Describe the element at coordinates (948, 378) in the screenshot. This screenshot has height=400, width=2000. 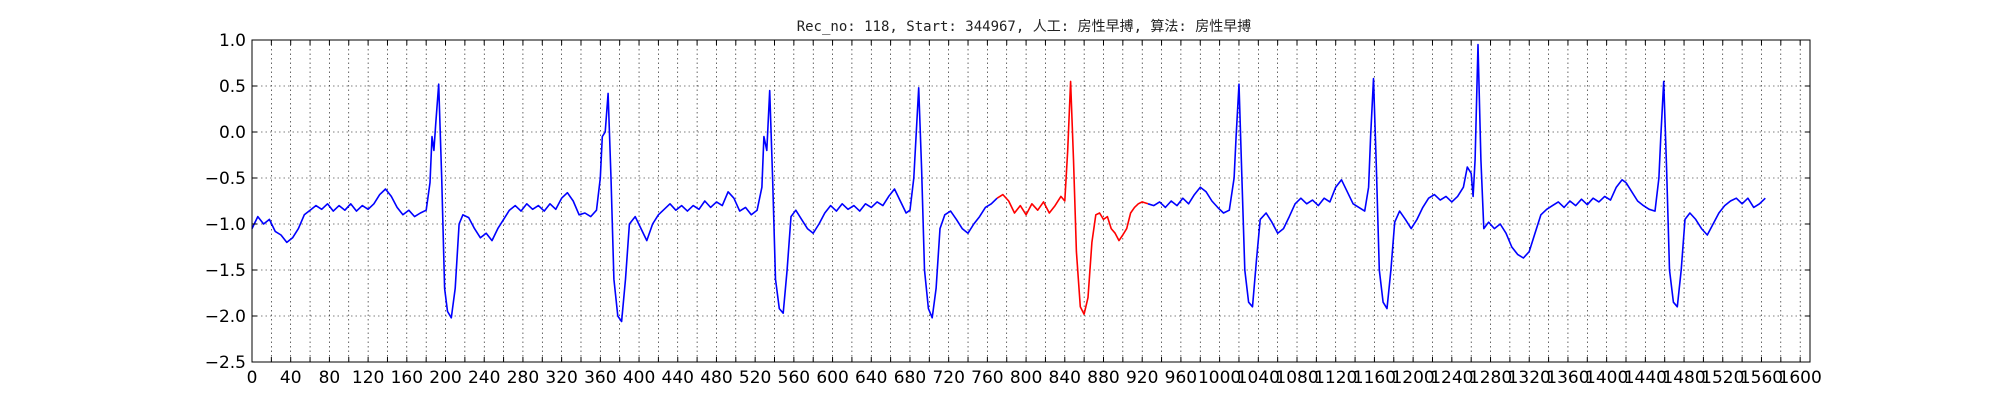
I see `x-tick-label: 720` at that location.